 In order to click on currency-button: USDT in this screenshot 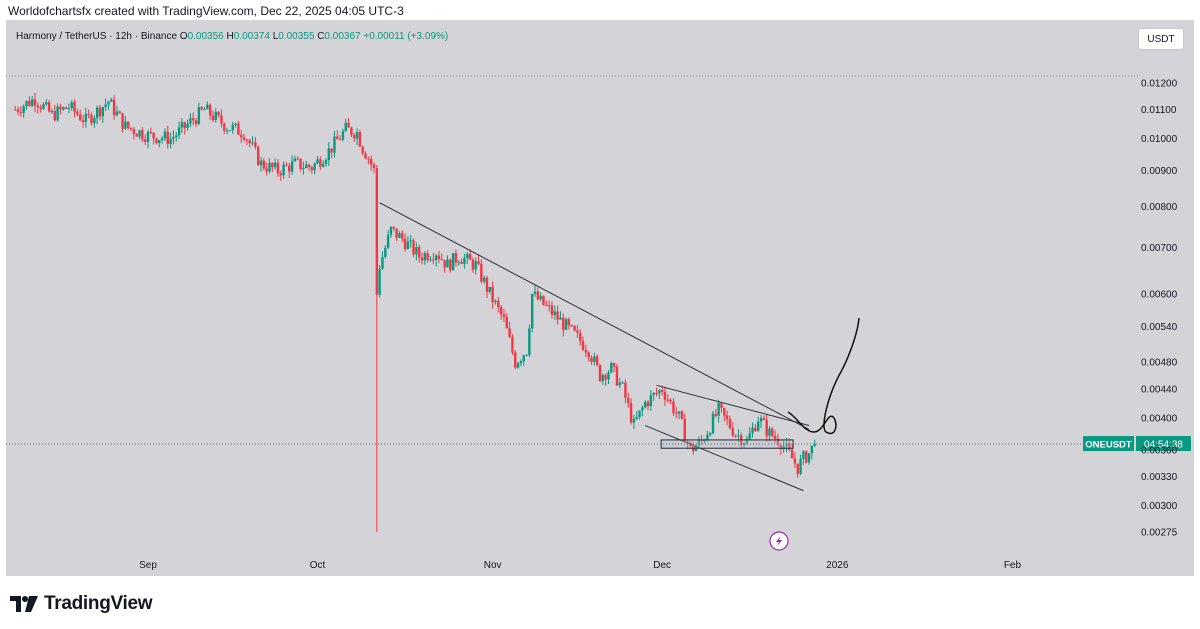, I will do `click(1161, 39)`.